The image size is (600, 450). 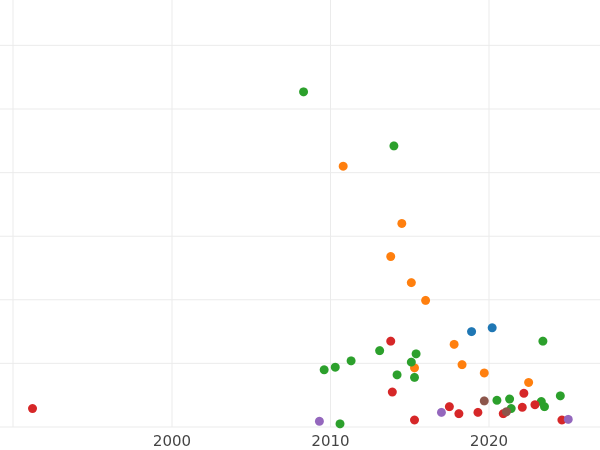 I want to click on x-tick-label: 2020, so click(x=489, y=441).